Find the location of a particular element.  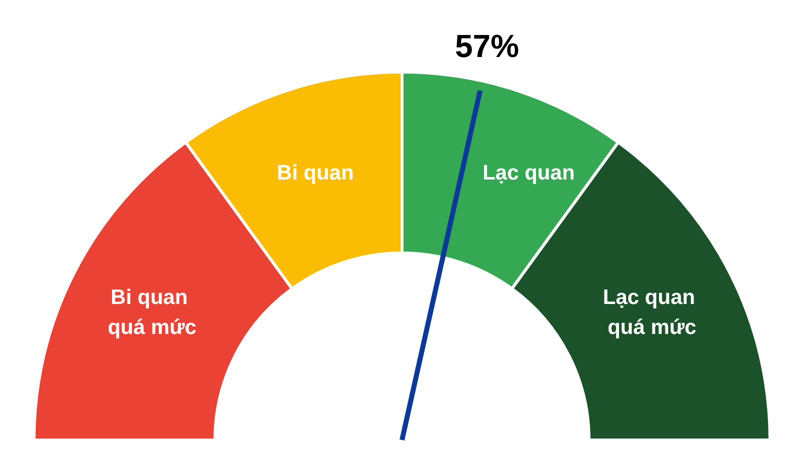

slice-label: Bi quan is located at coordinates (315, 173).